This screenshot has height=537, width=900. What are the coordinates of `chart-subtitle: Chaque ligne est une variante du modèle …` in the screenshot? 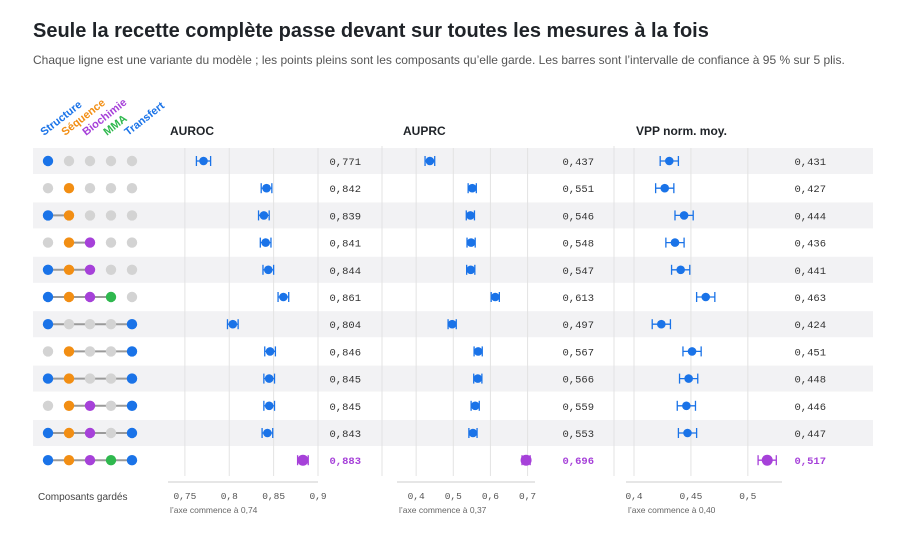 It's located at (439, 60).